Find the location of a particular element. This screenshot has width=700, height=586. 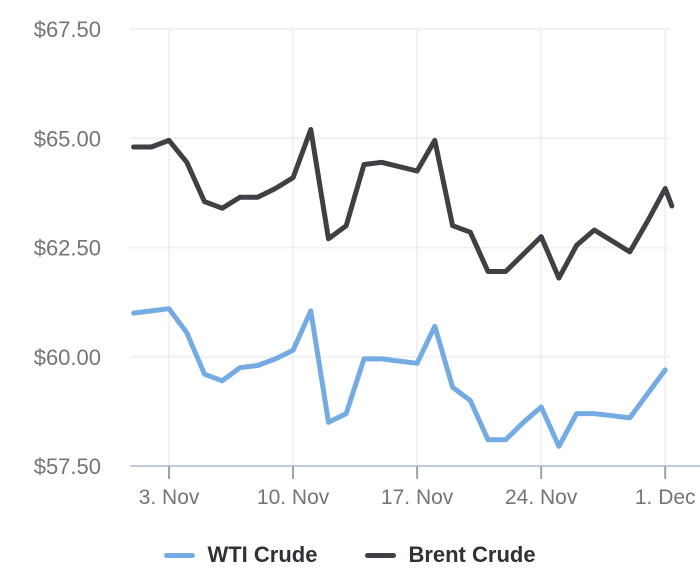

chart-legend: WTI Crude Brent Crude is located at coordinates (350, 555).